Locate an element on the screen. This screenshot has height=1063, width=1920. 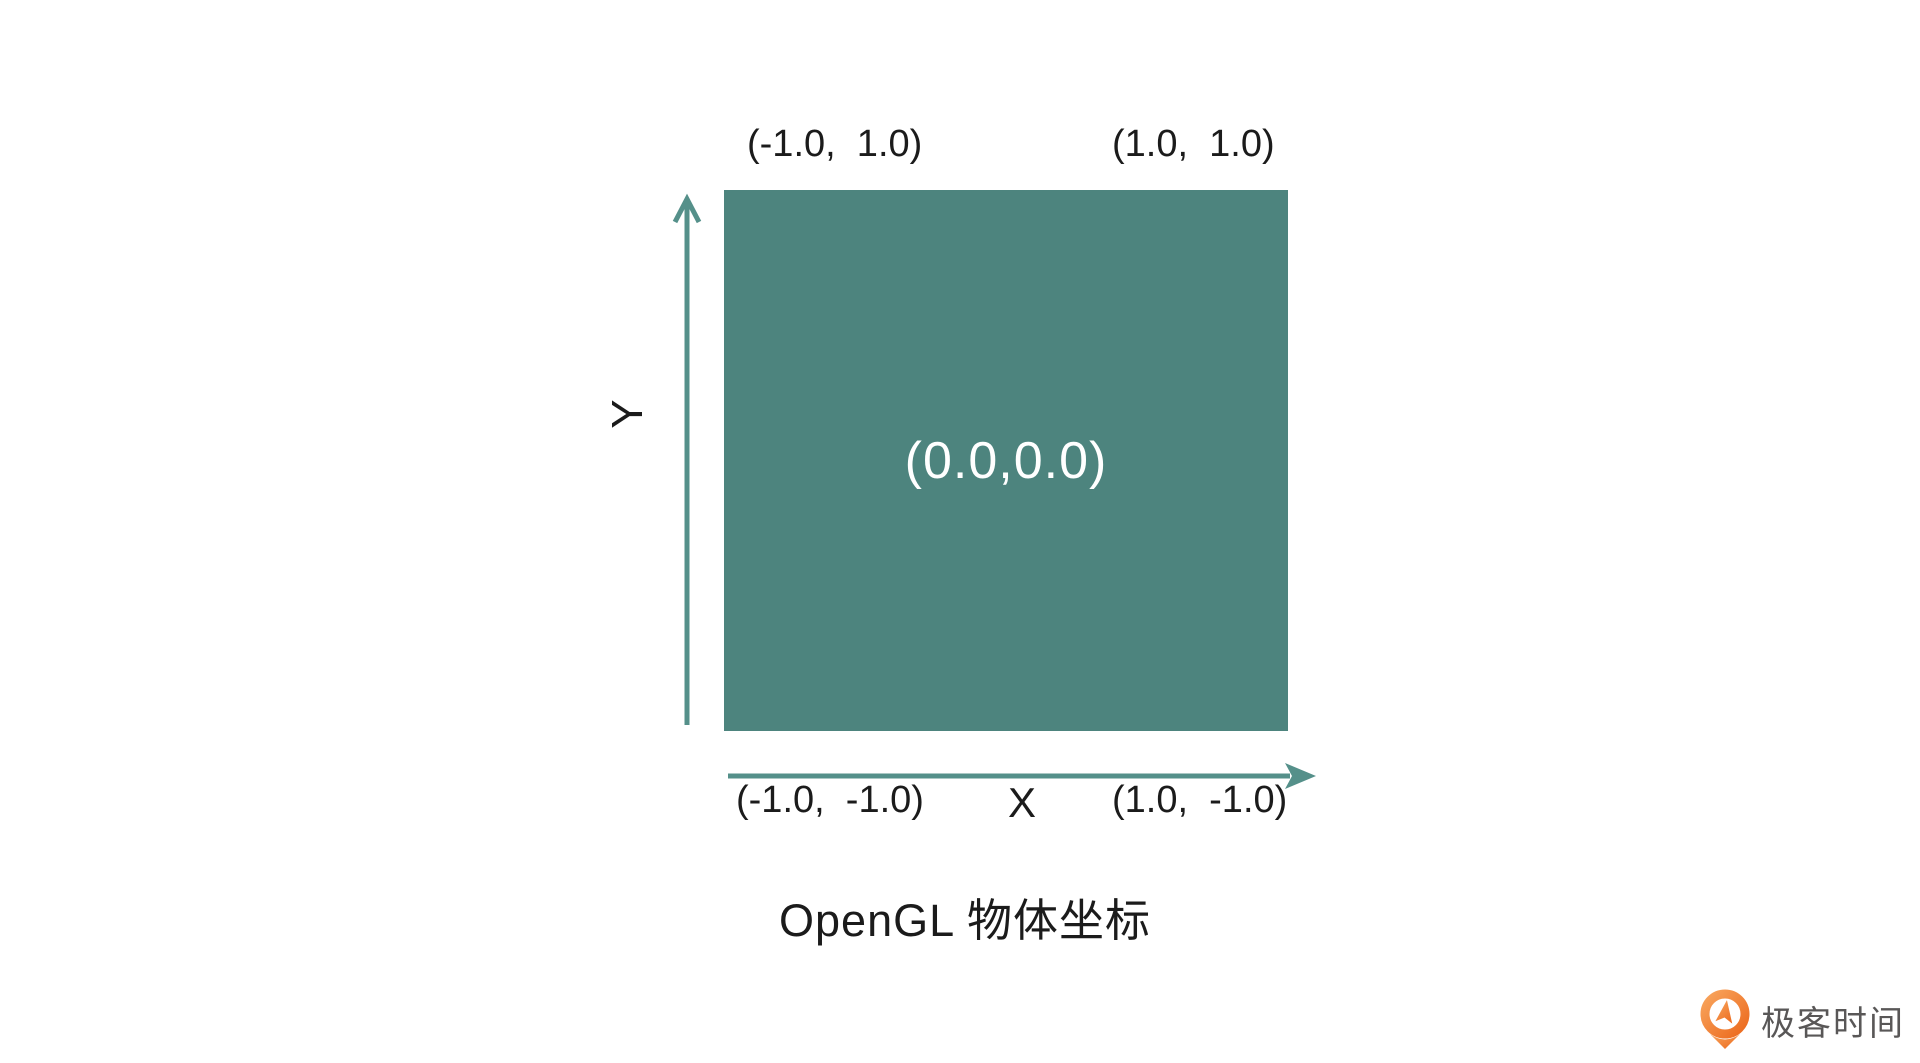
geektime-logo-text: 极客时间 is located at coordinates (1833, 1023).